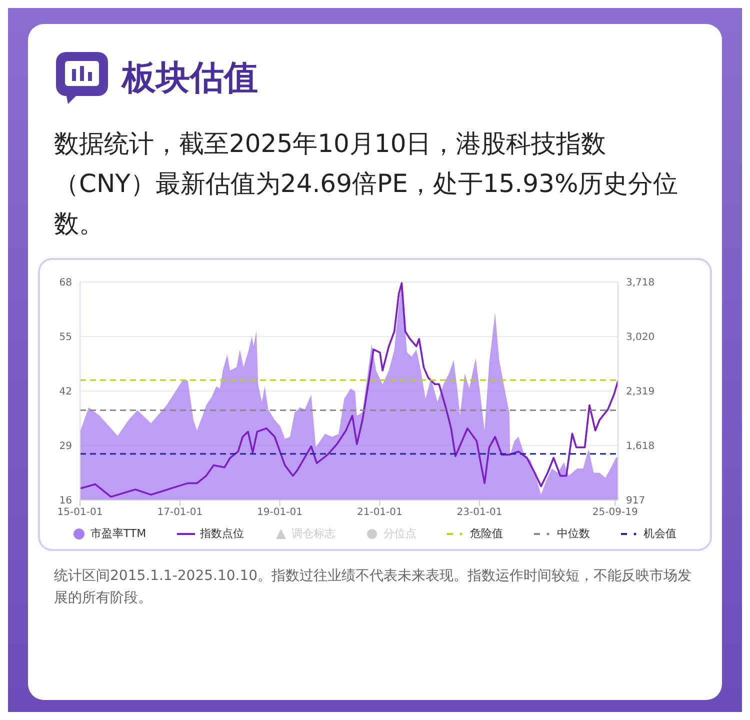 Image resolution: width=750 pixels, height=720 pixels. Describe the element at coordinates (65, 501) in the screenshot. I see `y-tick-label: 16` at that location.